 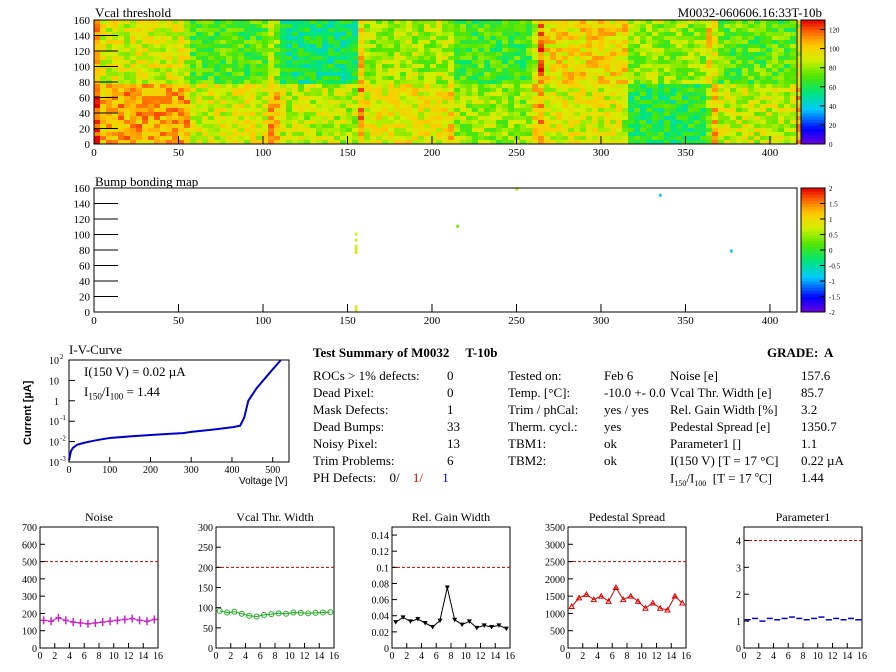 What do you see at coordinates (685, 153) in the screenshot?
I see `x-tick-label: 350` at bounding box center [685, 153].